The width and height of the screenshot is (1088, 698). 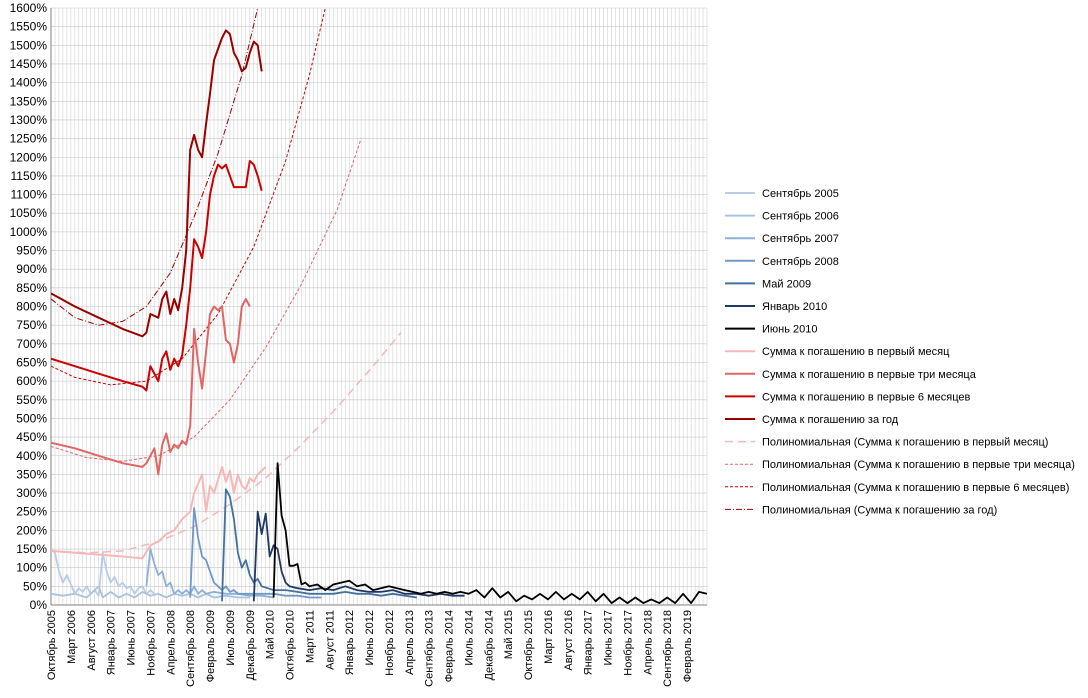 I want to click on x-tick-label: Сентябрь 2018, so click(x=668, y=648).